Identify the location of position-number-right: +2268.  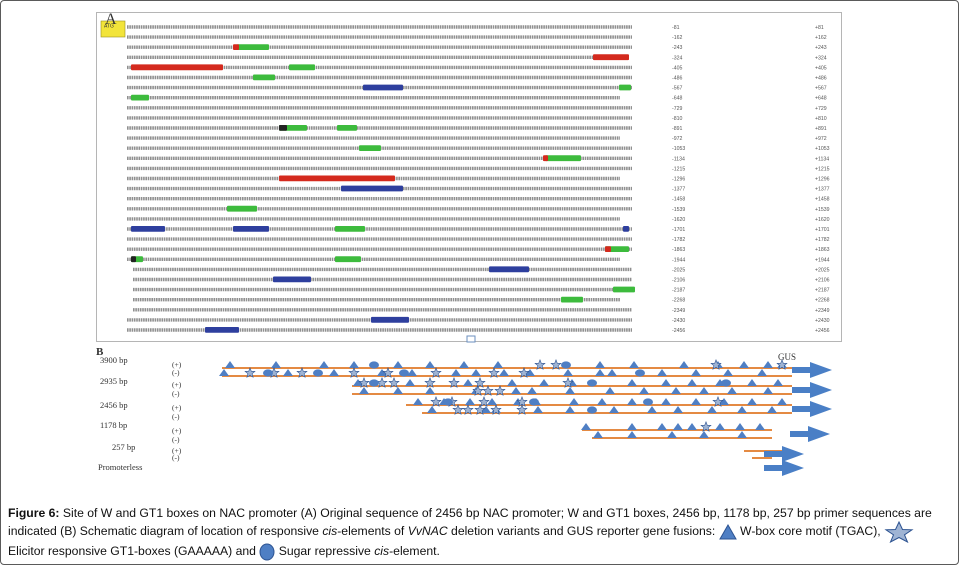
(822, 301).